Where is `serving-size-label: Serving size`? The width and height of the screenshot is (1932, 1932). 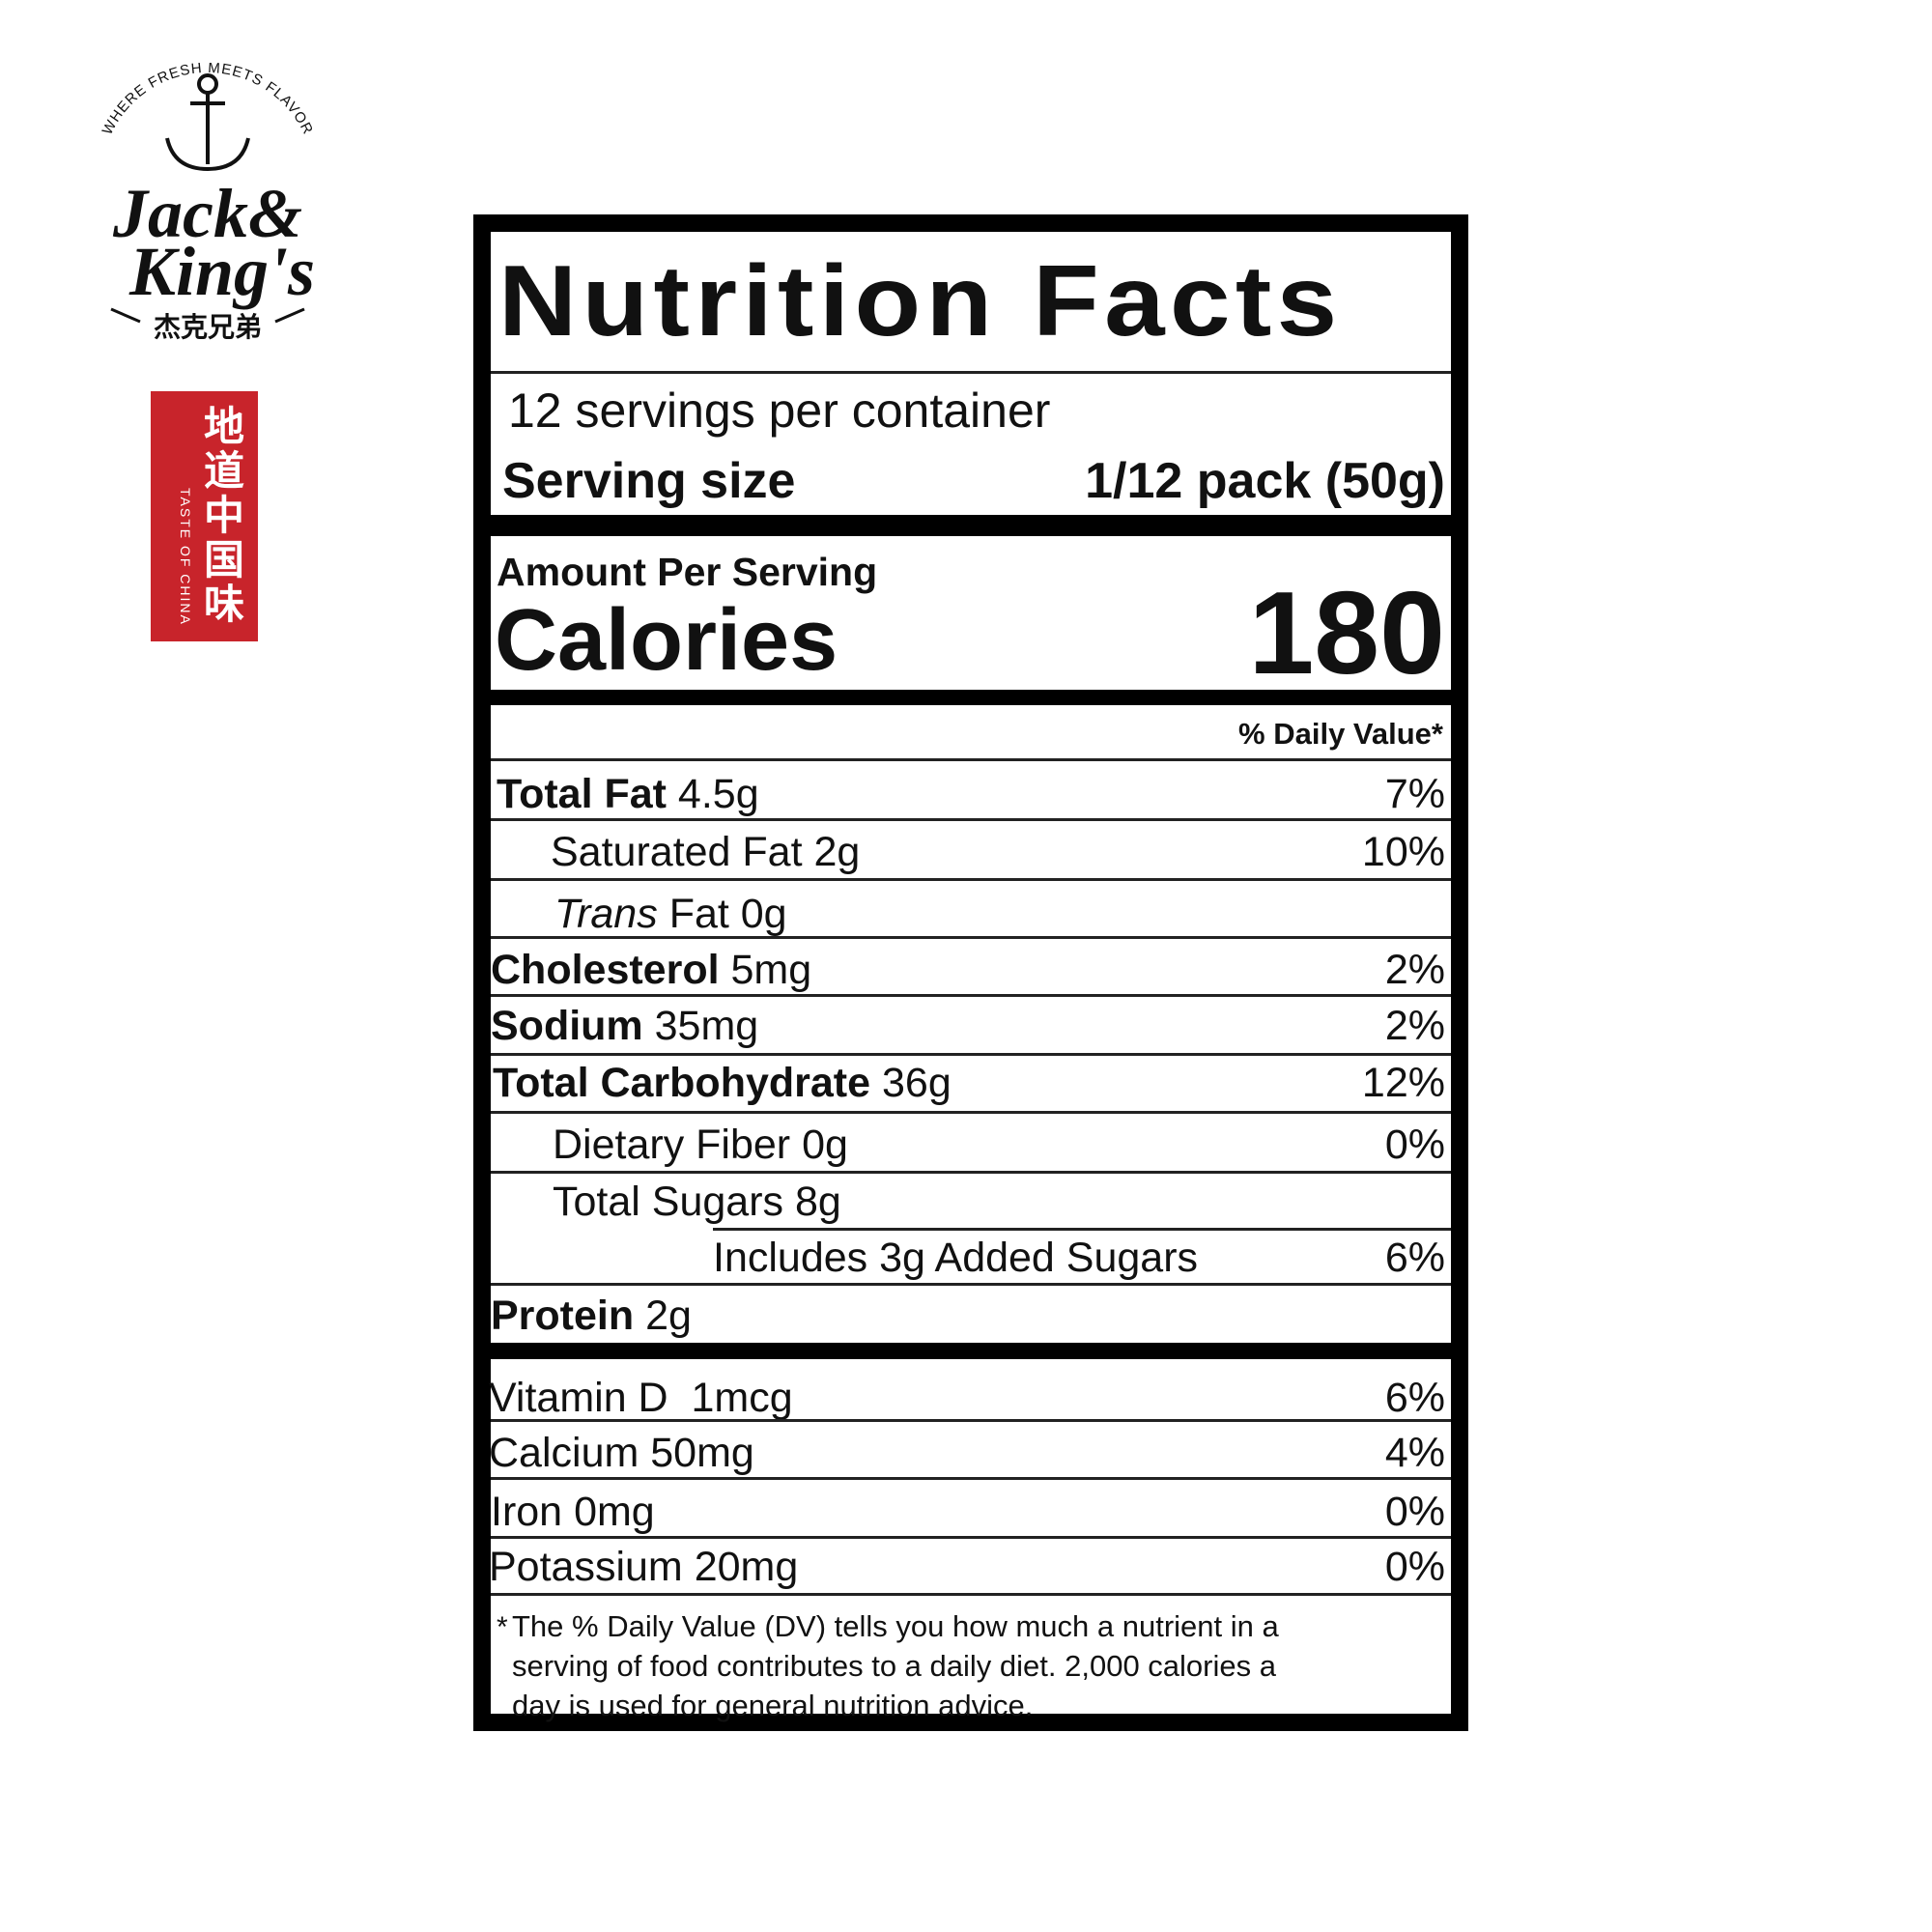 serving-size-label: Serving size is located at coordinates (649, 481).